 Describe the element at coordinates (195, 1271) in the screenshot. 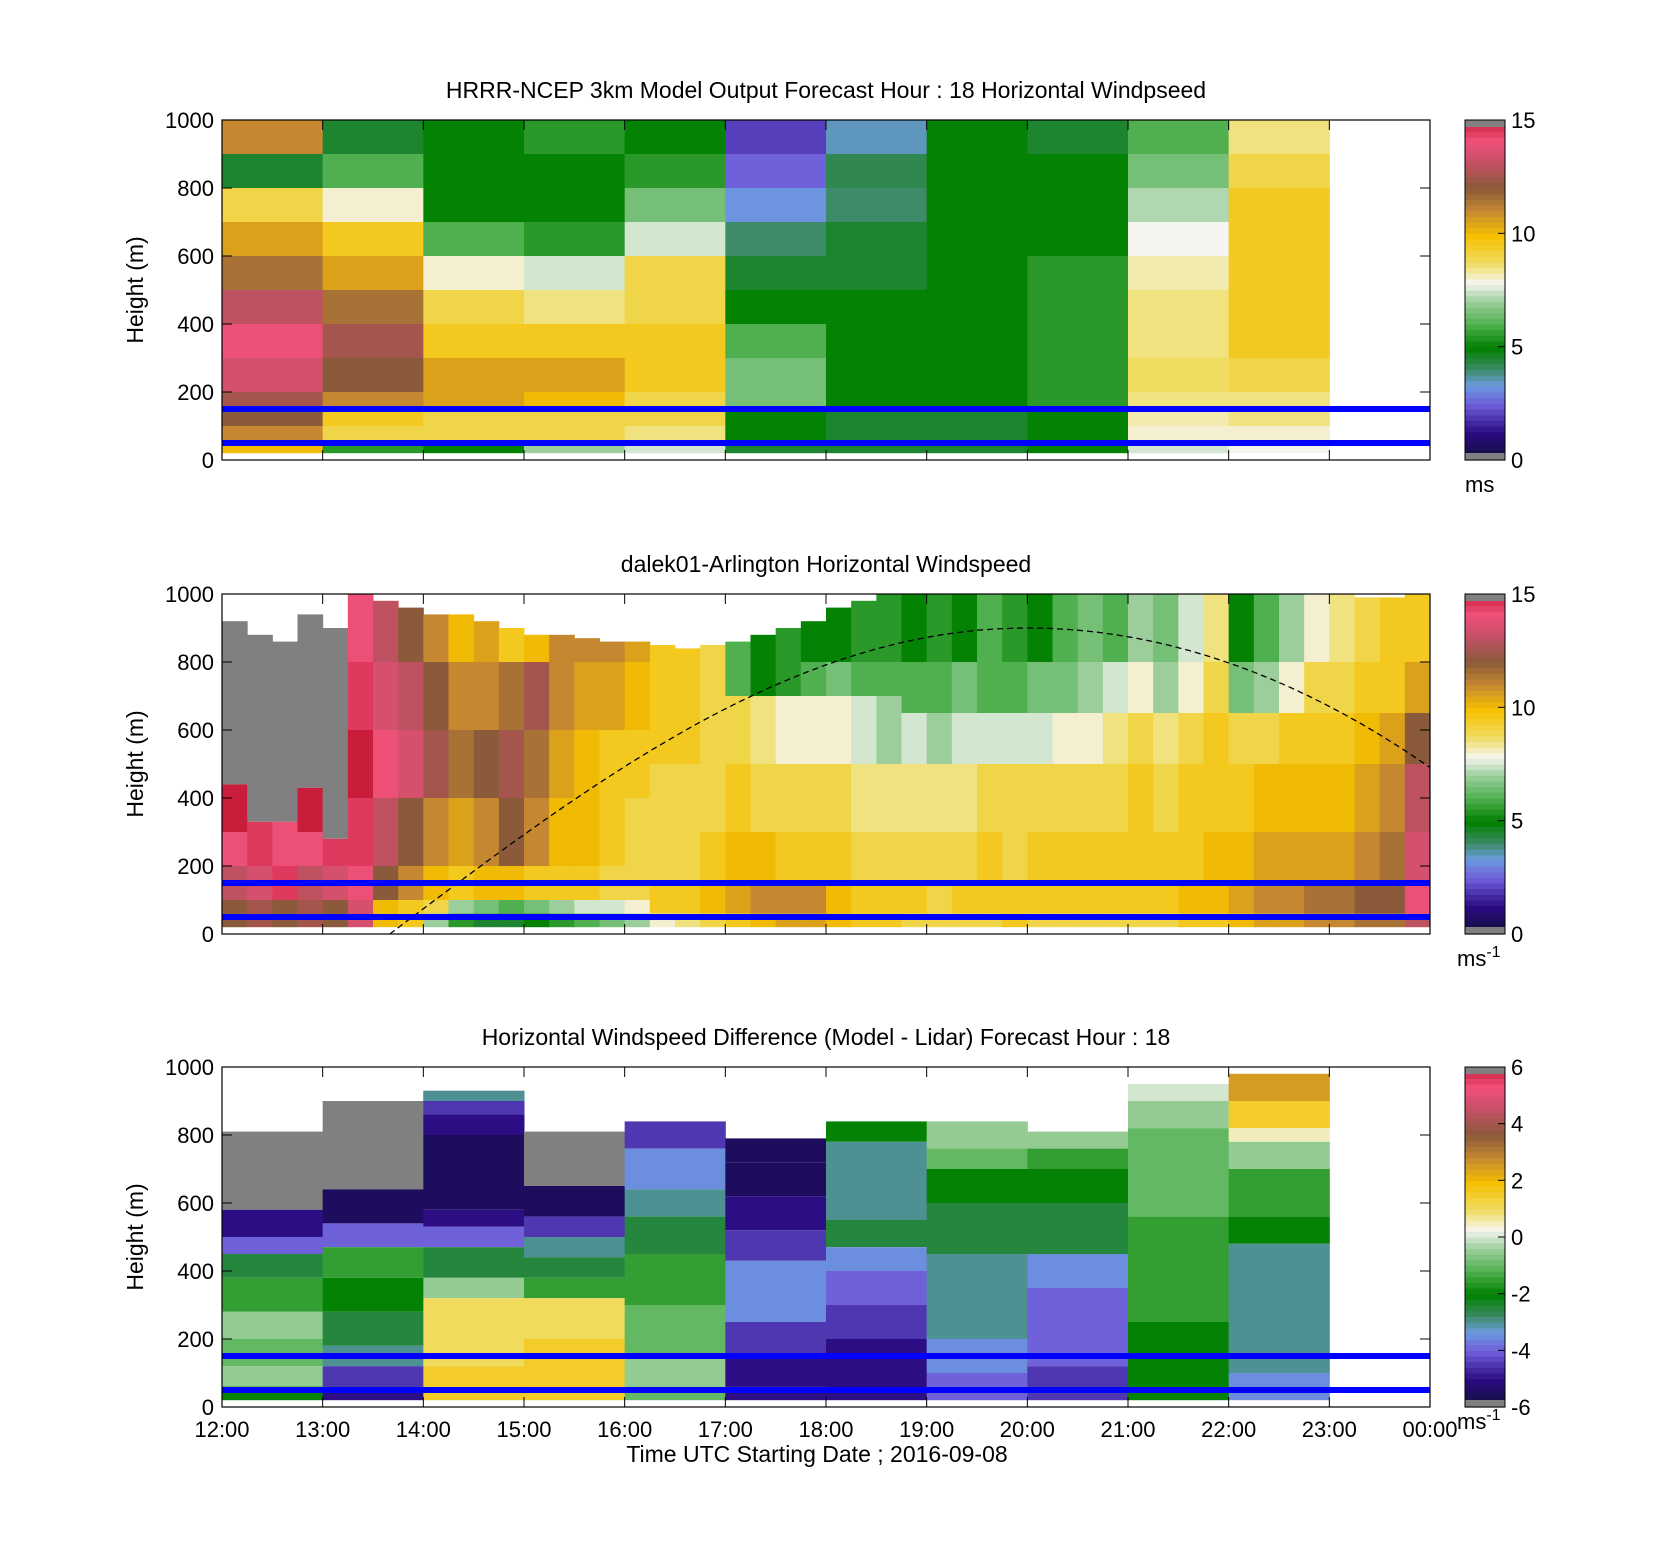

I see `y-tick-label: 400` at that location.